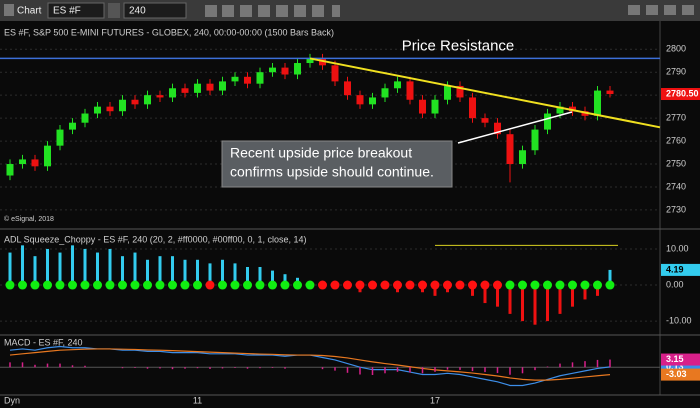 The image size is (700, 408). Describe the element at coordinates (29, 219) in the screenshot. I see `copyright: © eSignal, 2018` at that location.